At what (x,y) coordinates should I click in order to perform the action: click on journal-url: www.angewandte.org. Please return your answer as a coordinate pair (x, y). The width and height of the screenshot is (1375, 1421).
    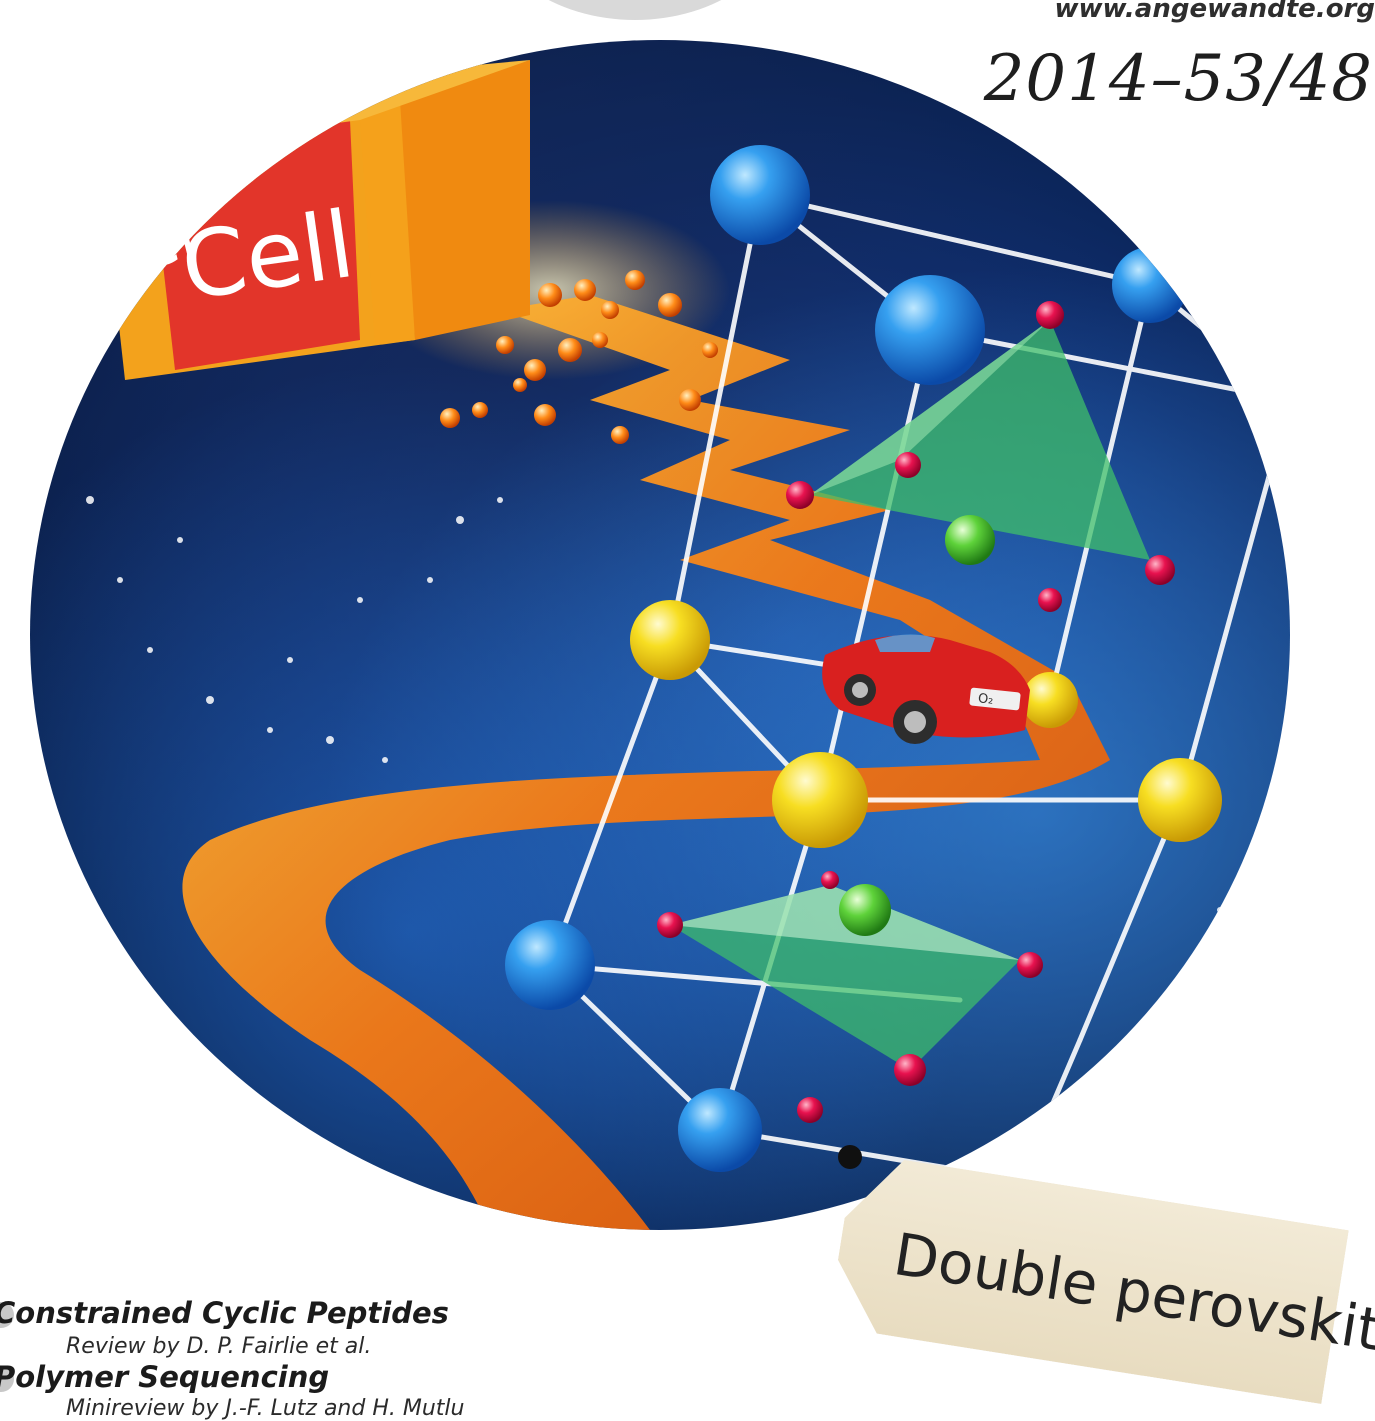
    Looking at the image, I should click on (1215, 12).